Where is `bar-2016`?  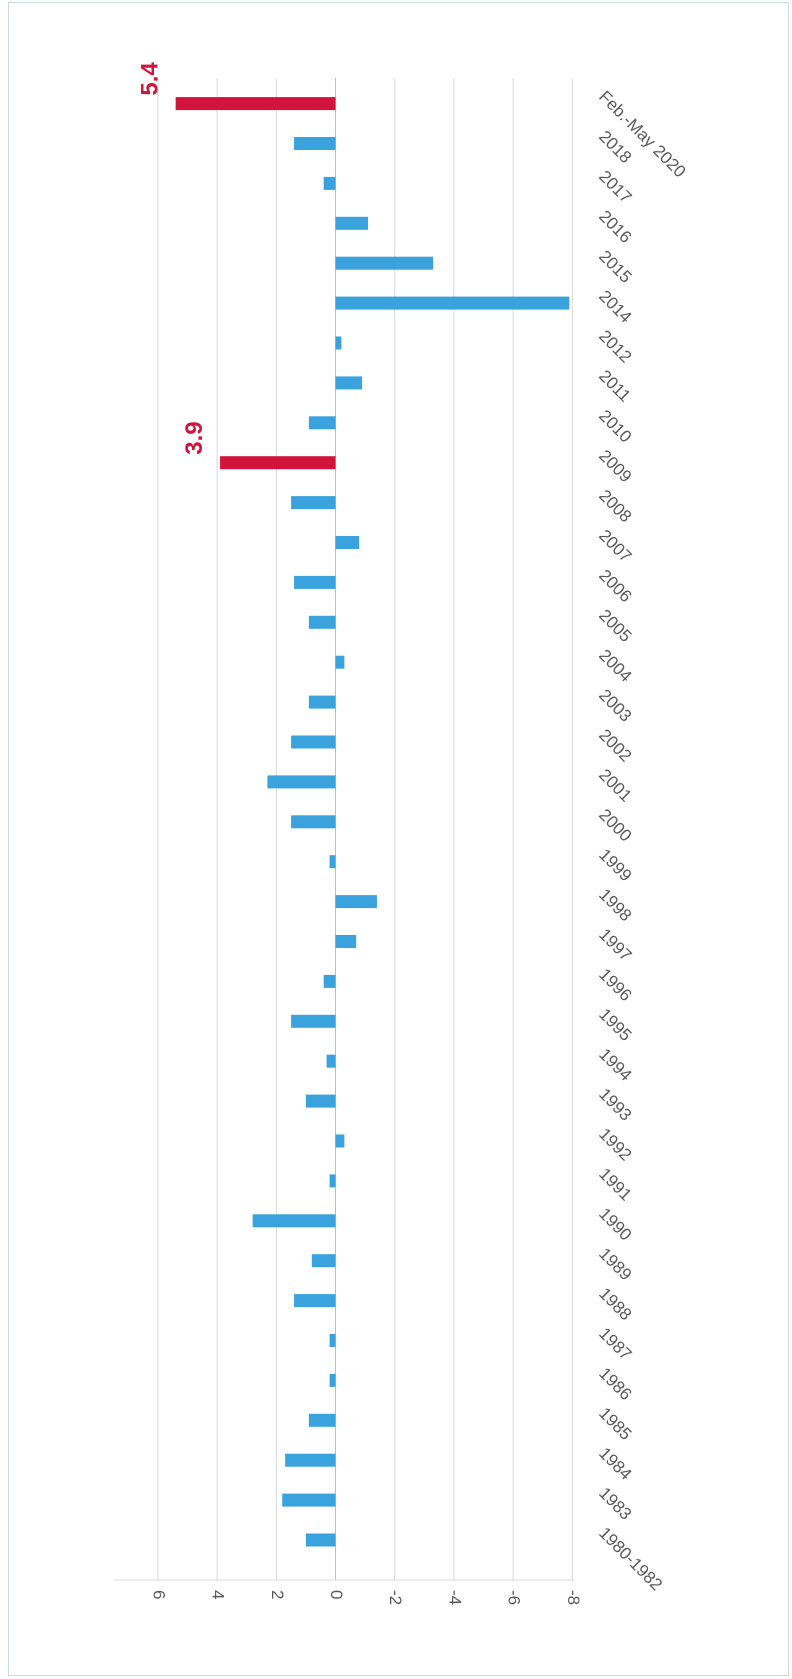
bar-2016 is located at coordinates (352, 223).